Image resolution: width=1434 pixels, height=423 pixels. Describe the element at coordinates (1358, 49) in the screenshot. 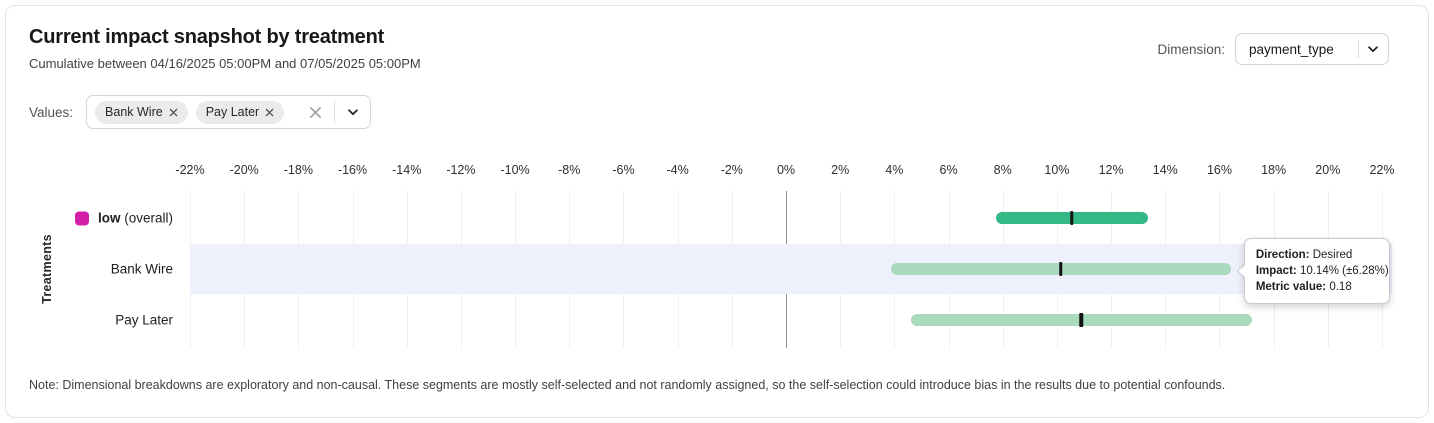

I see `select-divider` at that location.